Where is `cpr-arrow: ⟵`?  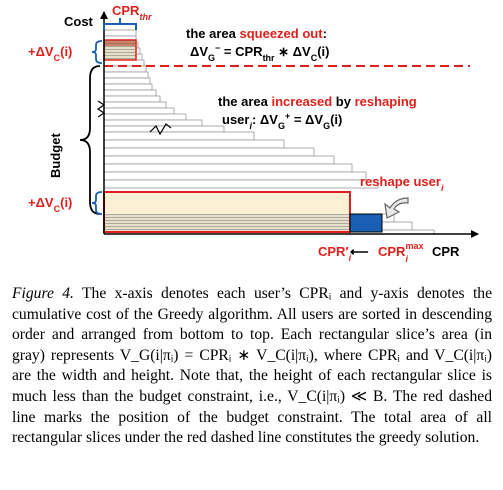 cpr-arrow: ⟵ is located at coordinates (359, 251).